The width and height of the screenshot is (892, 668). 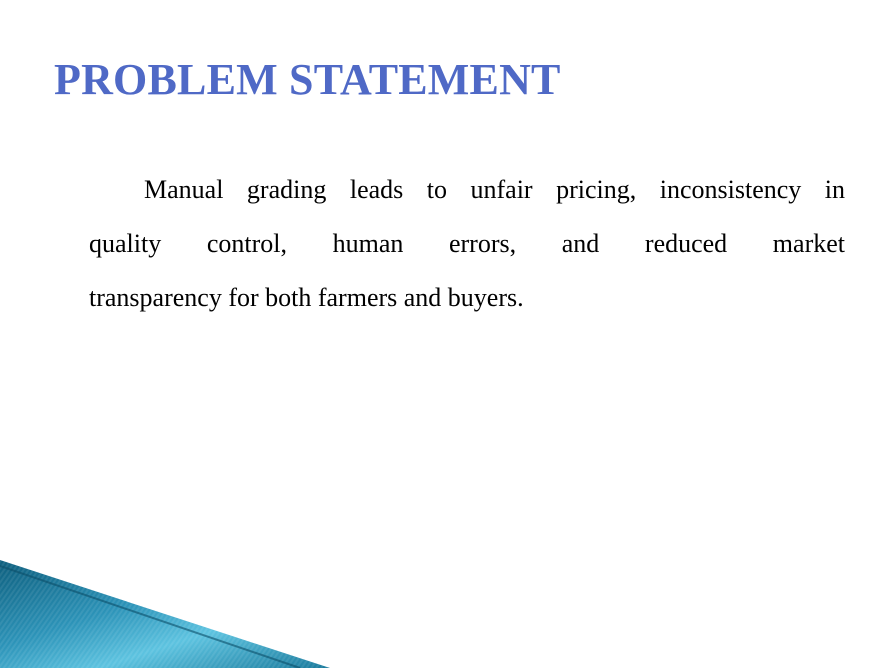 I want to click on swoosh-texture, so click(x=165, y=614).